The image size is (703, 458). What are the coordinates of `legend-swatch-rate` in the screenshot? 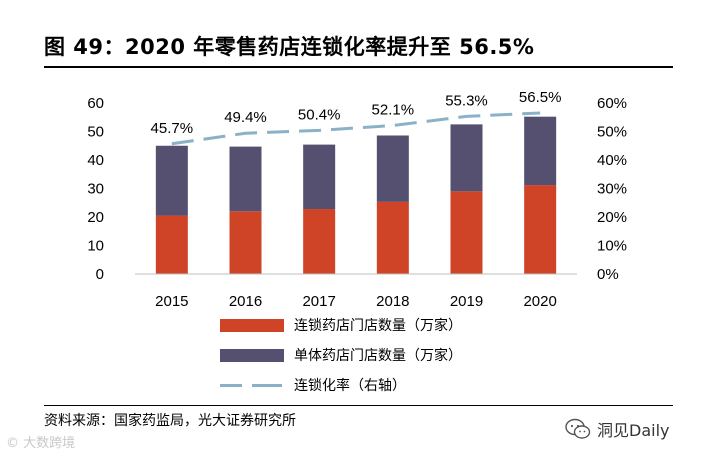 It's located at (252, 385).